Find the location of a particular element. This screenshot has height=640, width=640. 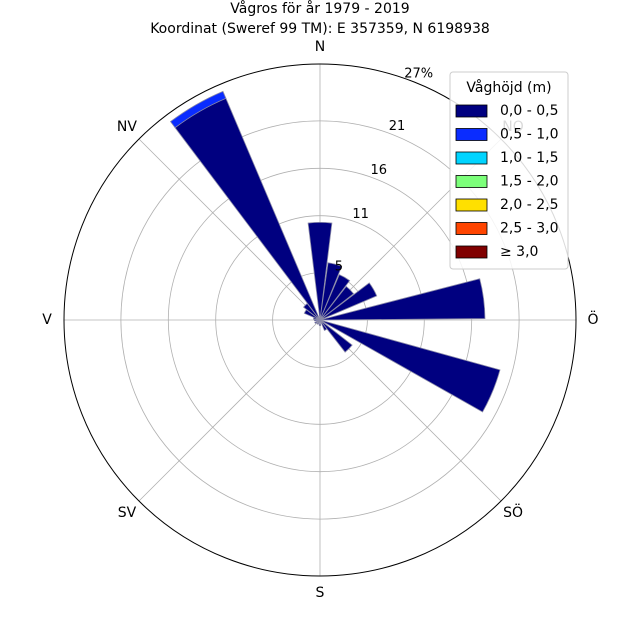

legend-label: 0,5 - 1,0 is located at coordinates (529, 135).